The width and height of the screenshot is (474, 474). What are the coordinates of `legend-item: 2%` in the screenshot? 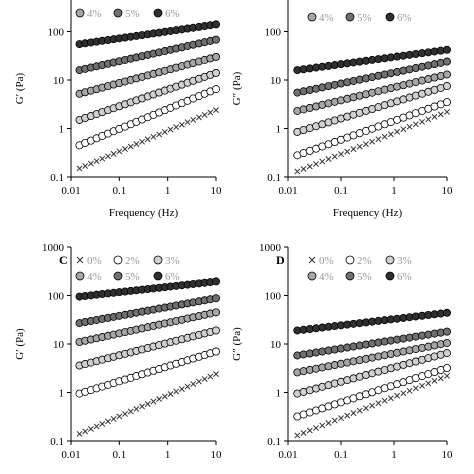 It's located at (358, 261).